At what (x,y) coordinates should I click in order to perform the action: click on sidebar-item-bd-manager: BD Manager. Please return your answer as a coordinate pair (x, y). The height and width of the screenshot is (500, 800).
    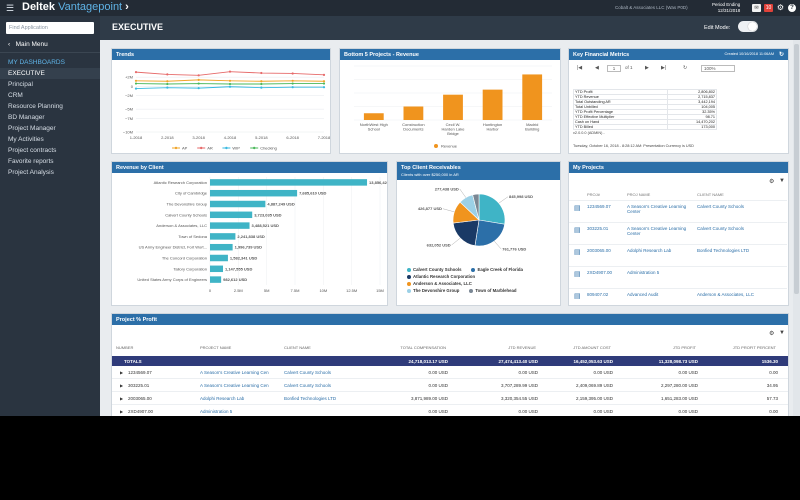
    Looking at the image, I should click on (26, 117).